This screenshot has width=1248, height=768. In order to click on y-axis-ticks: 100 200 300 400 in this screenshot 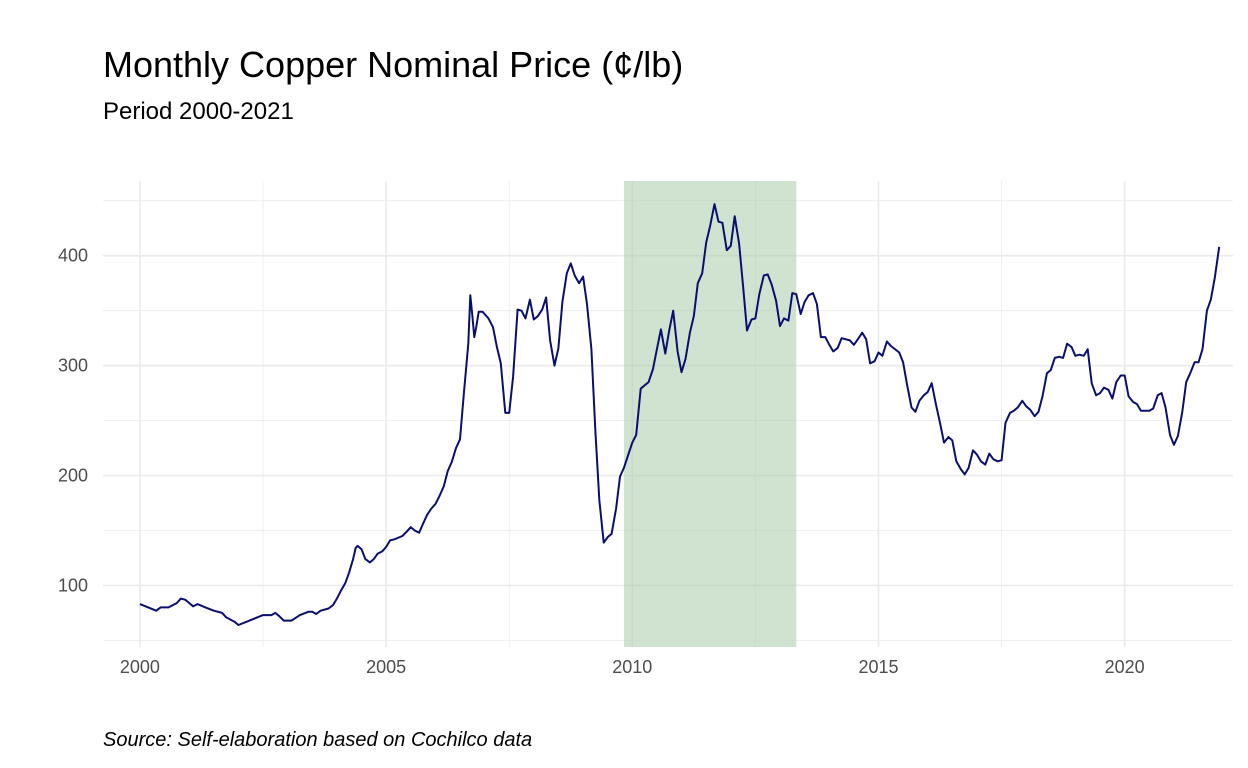, I will do `click(73, 421)`.